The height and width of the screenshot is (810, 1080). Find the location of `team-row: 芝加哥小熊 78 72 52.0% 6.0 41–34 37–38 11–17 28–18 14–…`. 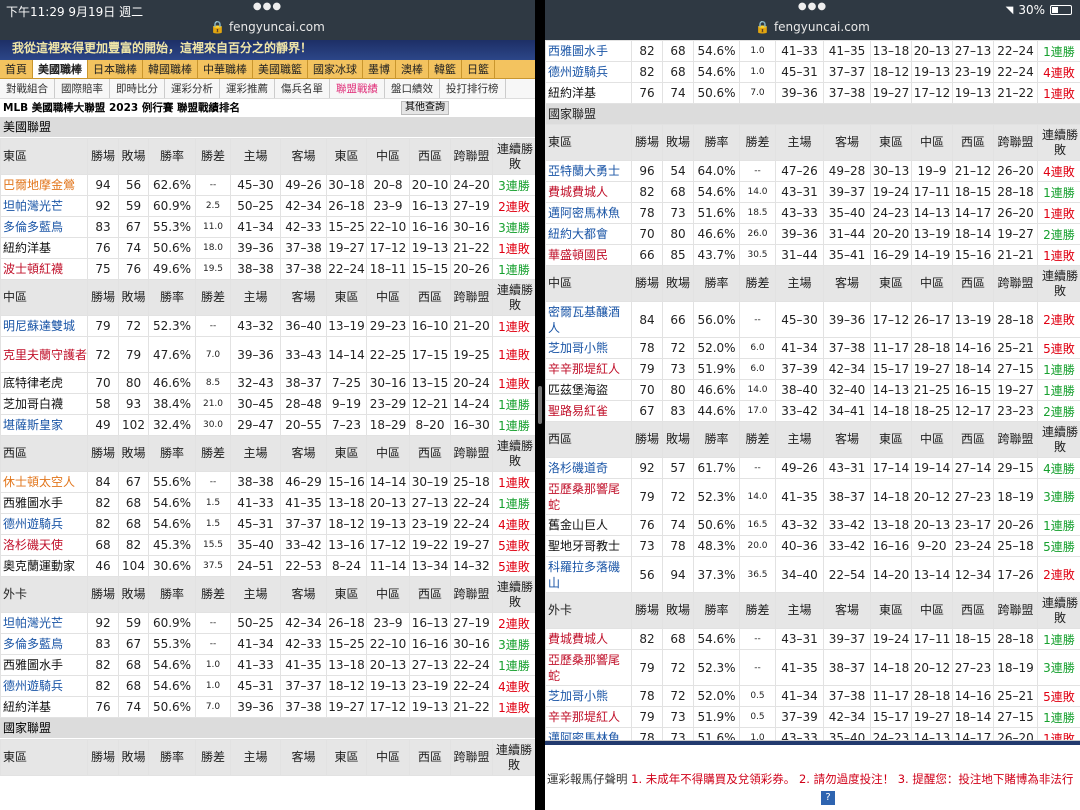

team-row: 芝加哥小熊 78 72 52.0% 6.0 41–34 37–38 11–17 28–18 14–… is located at coordinates (812, 348).